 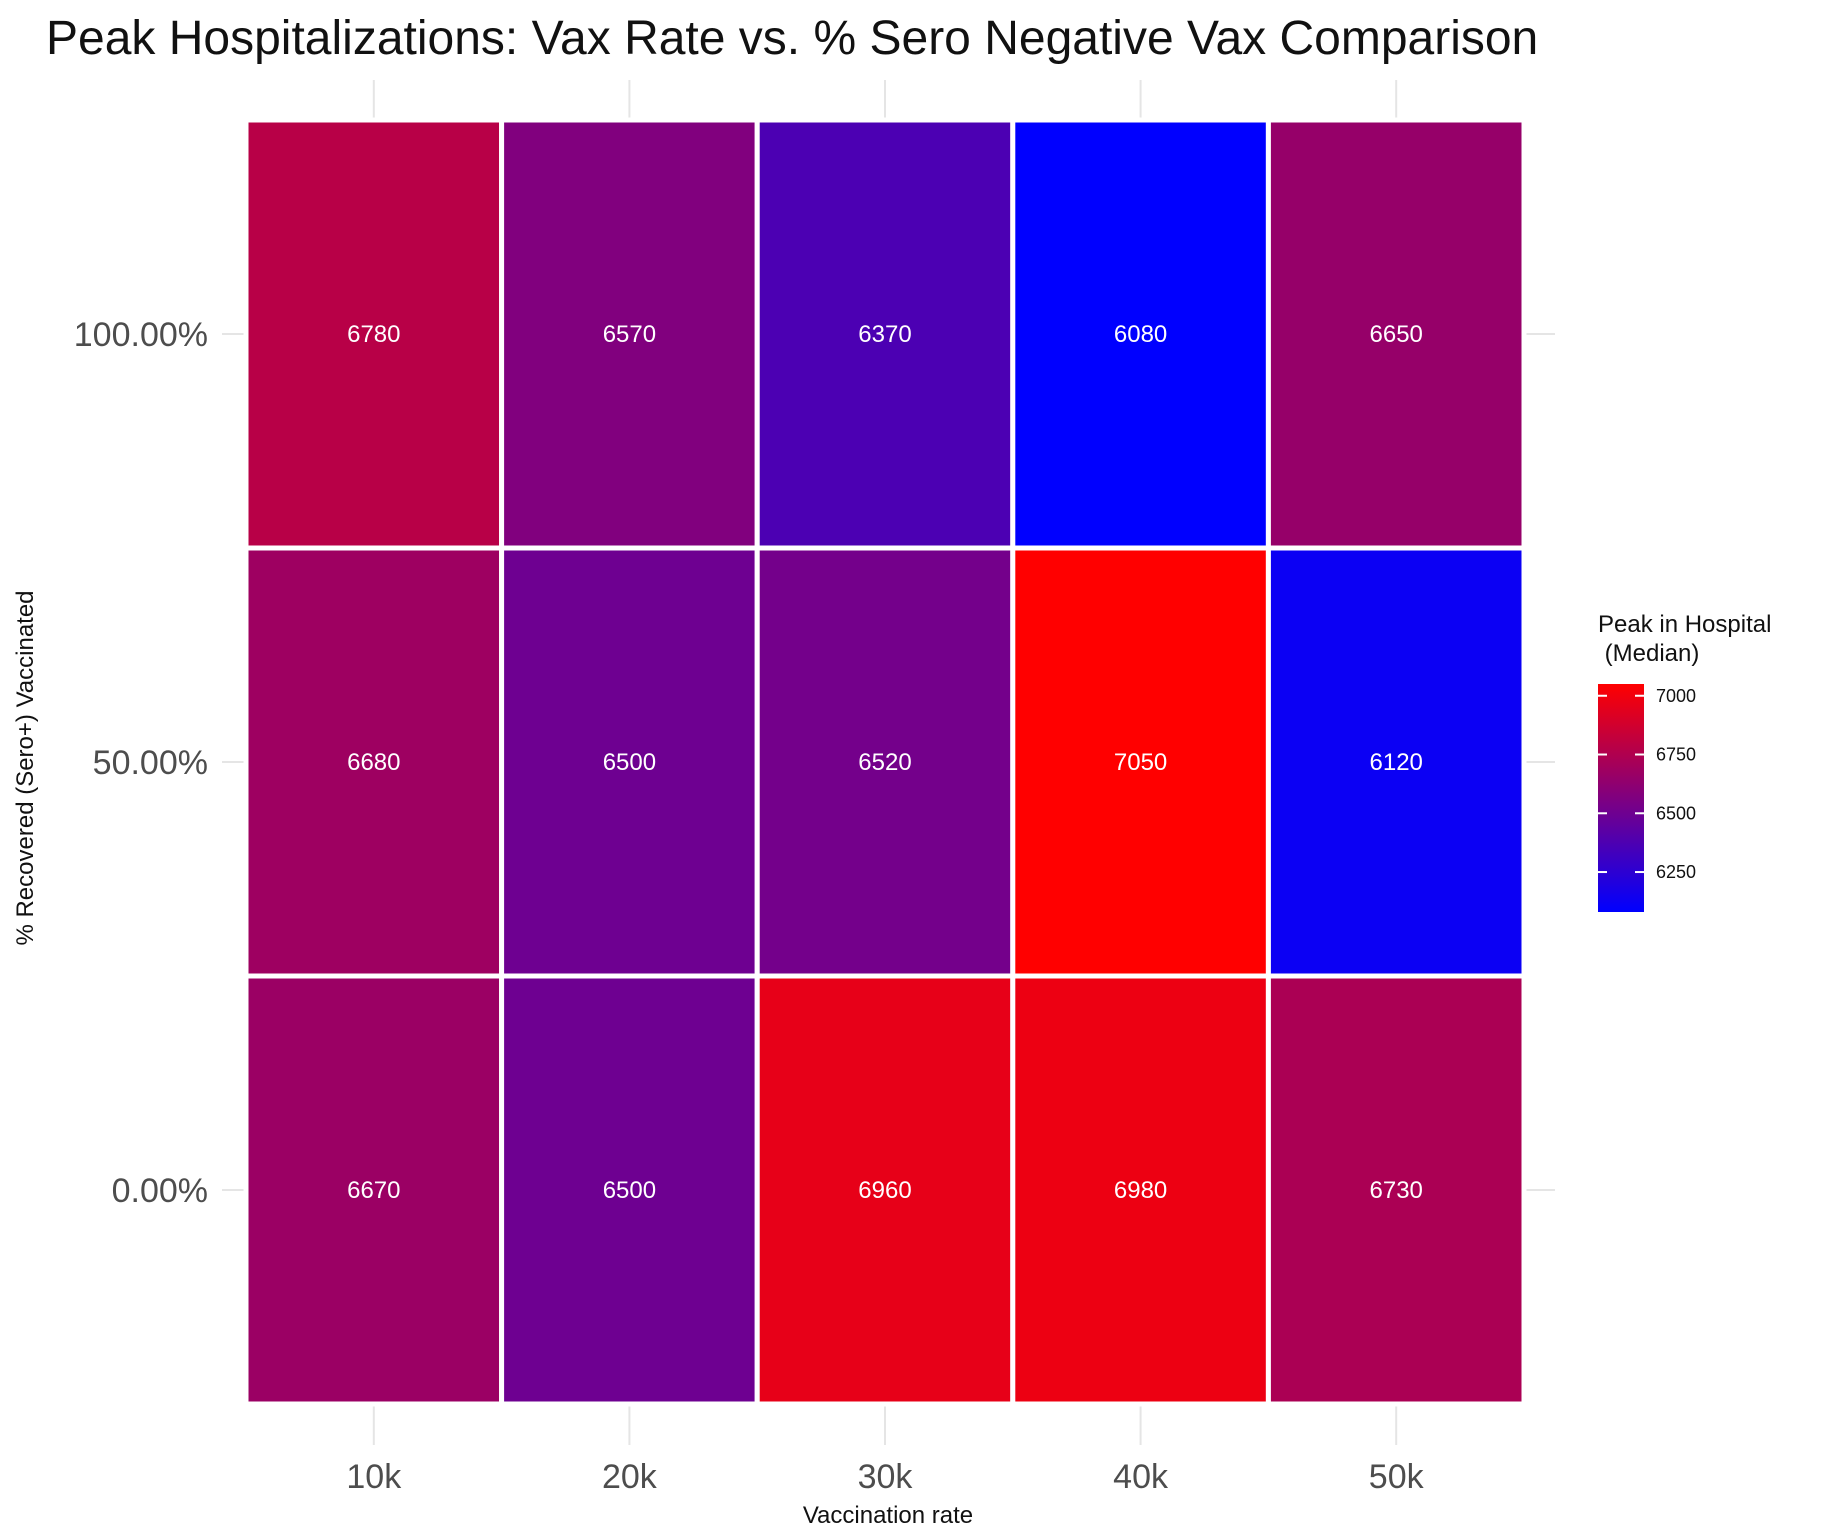 What do you see at coordinates (630, 1477) in the screenshot?
I see `x-tick-label: 20k` at bounding box center [630, 1477].